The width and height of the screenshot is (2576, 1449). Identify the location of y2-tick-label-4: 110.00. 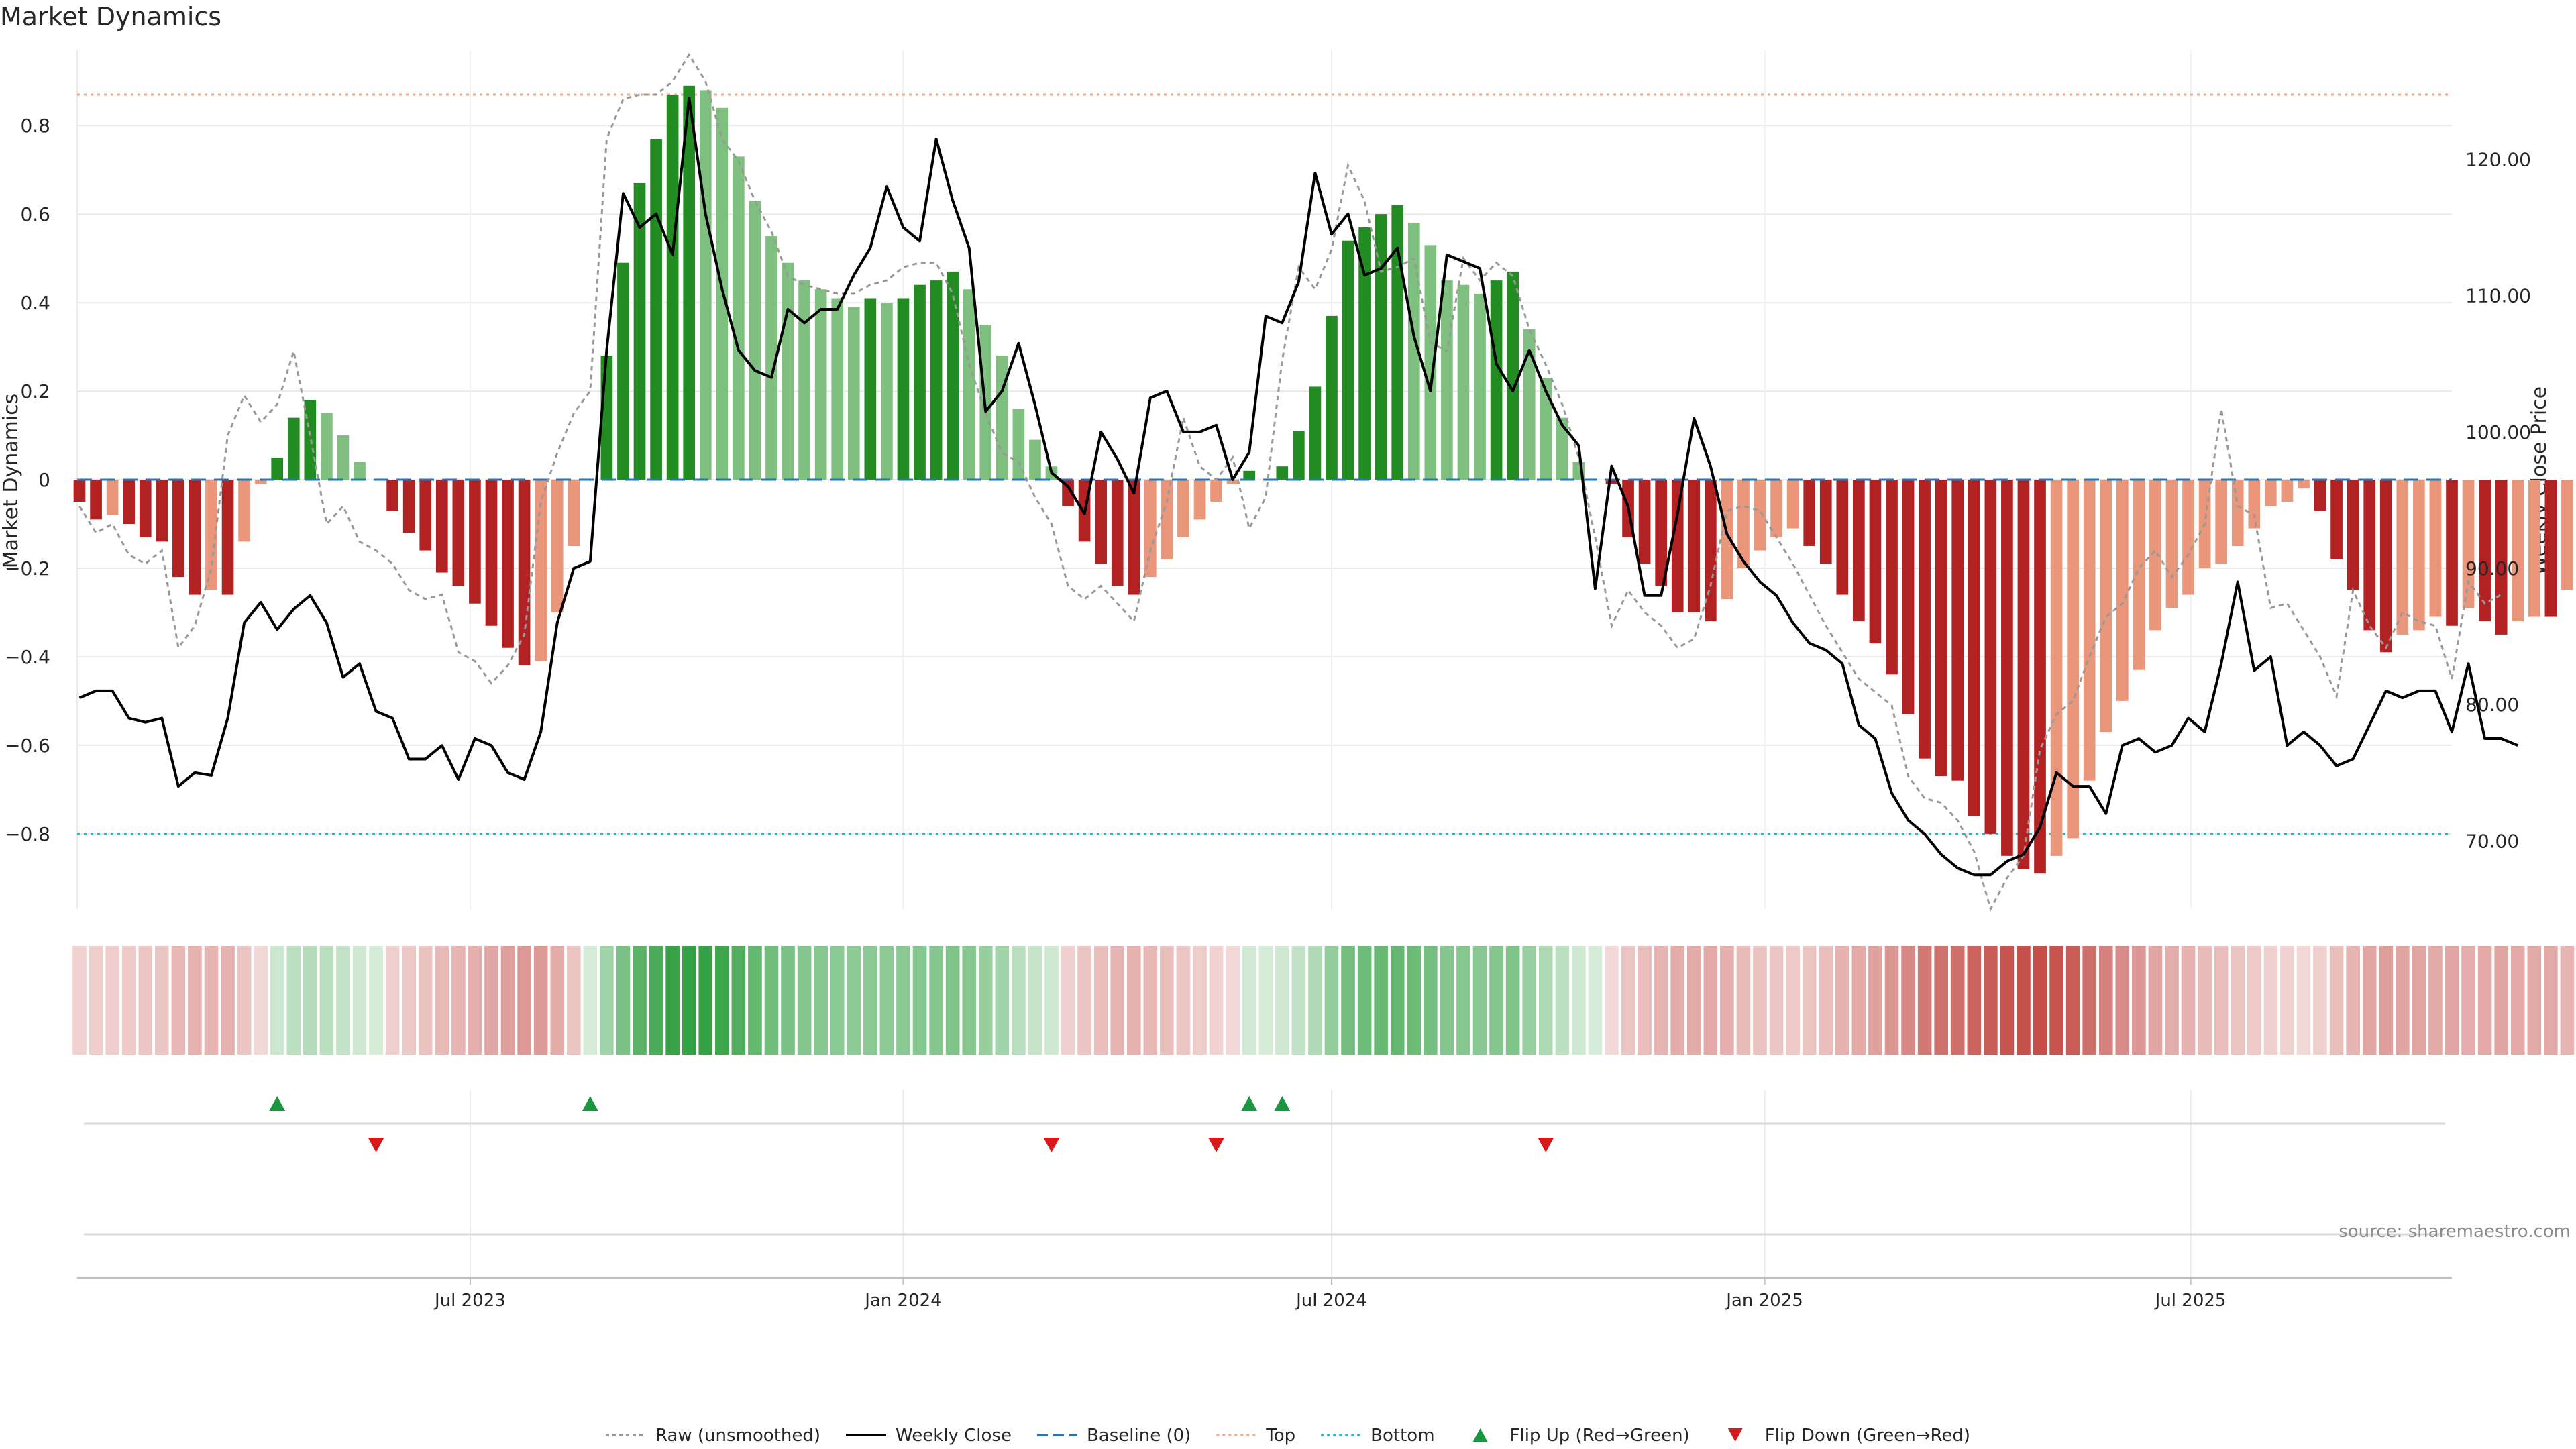
(2498, 296).